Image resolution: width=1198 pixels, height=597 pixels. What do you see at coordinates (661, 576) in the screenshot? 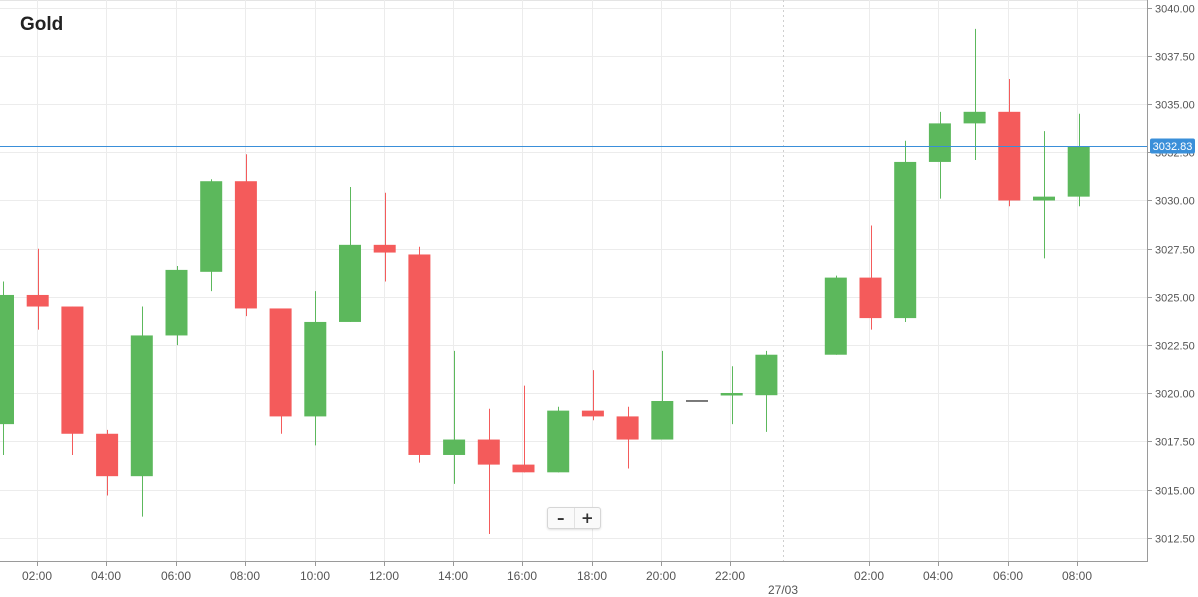
I see `x-axis-tick-label: 20:00` at bounding box center [661, 576].